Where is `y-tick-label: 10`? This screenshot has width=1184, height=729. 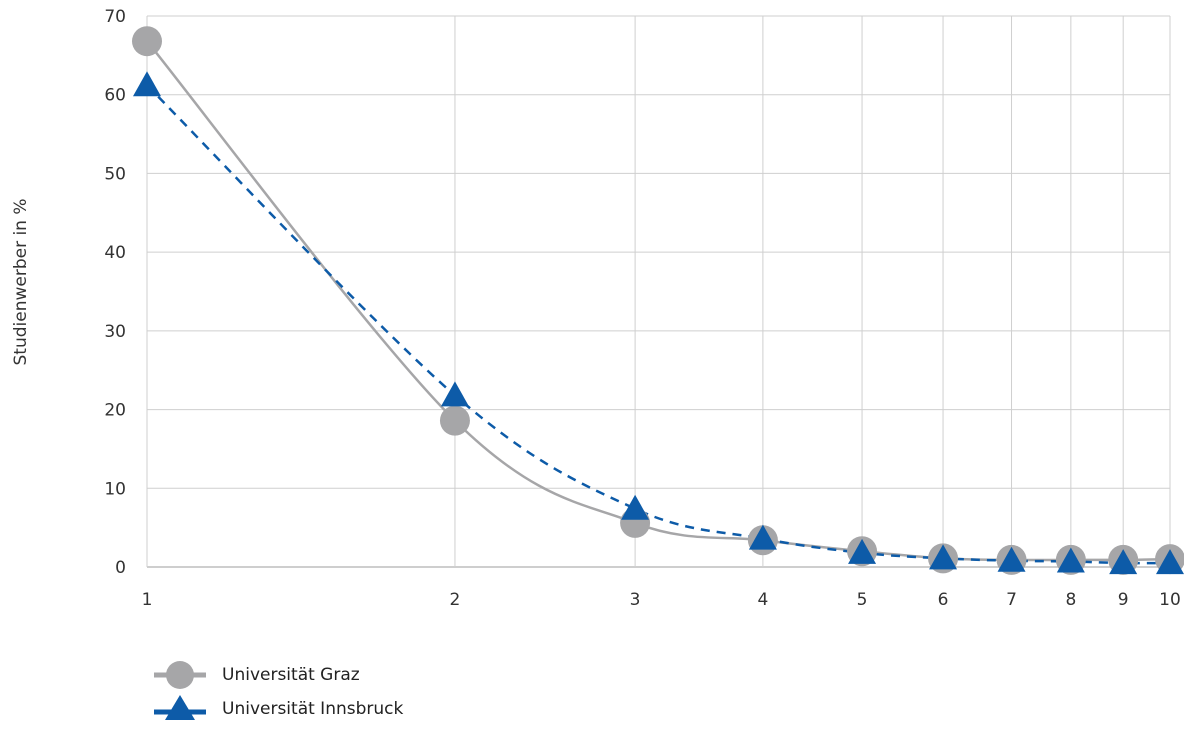
y-tick-label: 10 is located at coordinates (115, 489).